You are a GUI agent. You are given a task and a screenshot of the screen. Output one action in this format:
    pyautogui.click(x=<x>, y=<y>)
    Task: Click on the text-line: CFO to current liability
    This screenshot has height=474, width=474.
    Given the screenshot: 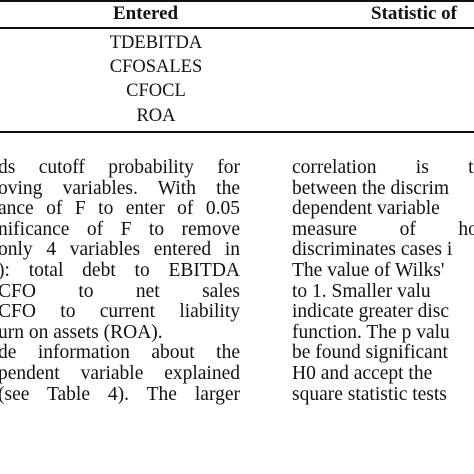 What is the action you would take?
    pyautogui.click(x=120, y=312)
    